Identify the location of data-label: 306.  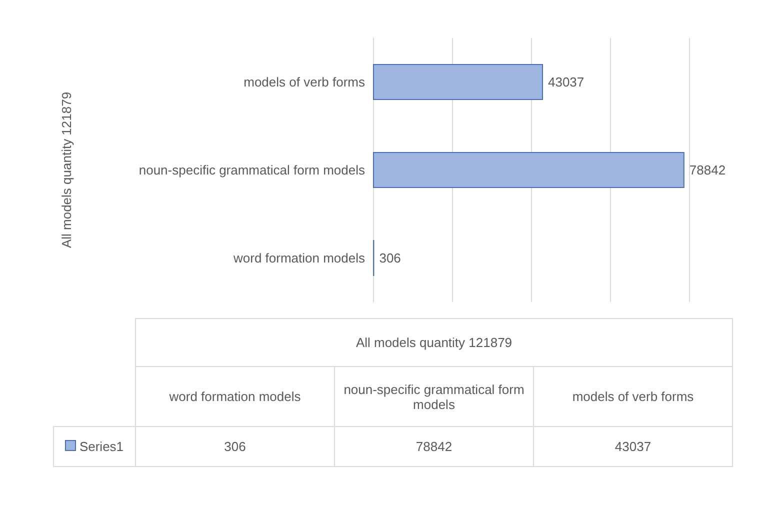
(390, 258).